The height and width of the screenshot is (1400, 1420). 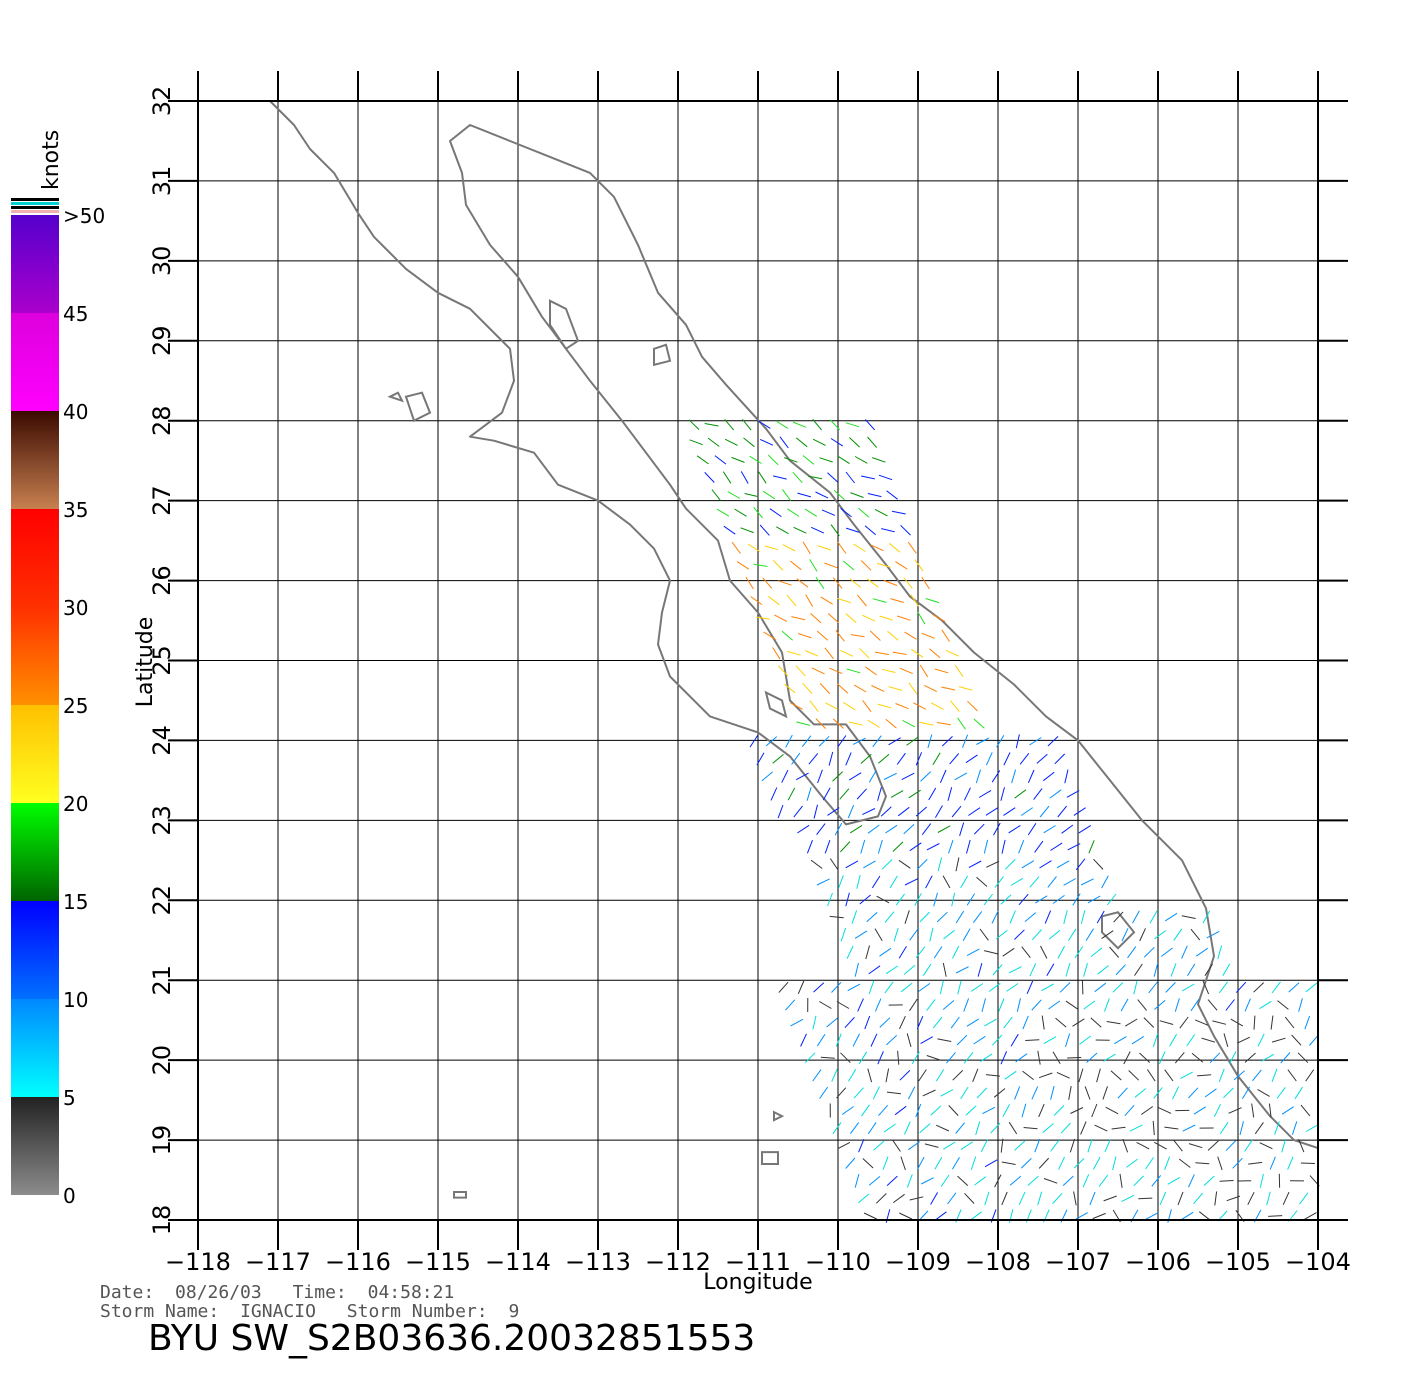 What do you see at coordinates (84, 216) in the screenshot?
I see `colorbar-label-10: >50` at bounding box center [84, 216].